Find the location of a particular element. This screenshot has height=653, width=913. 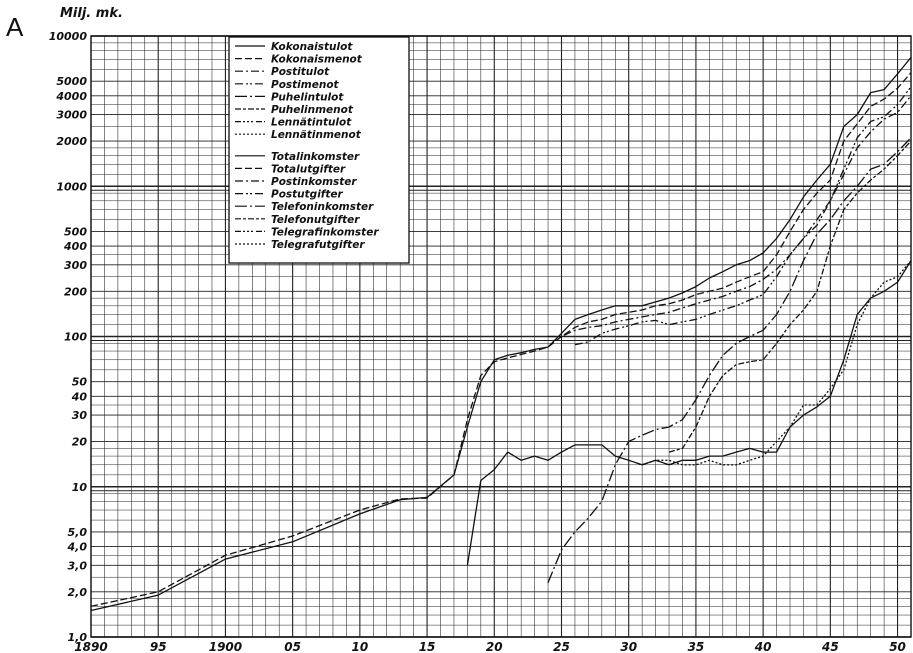

y-tick-label: 40 is located at coordinates (79, 396).